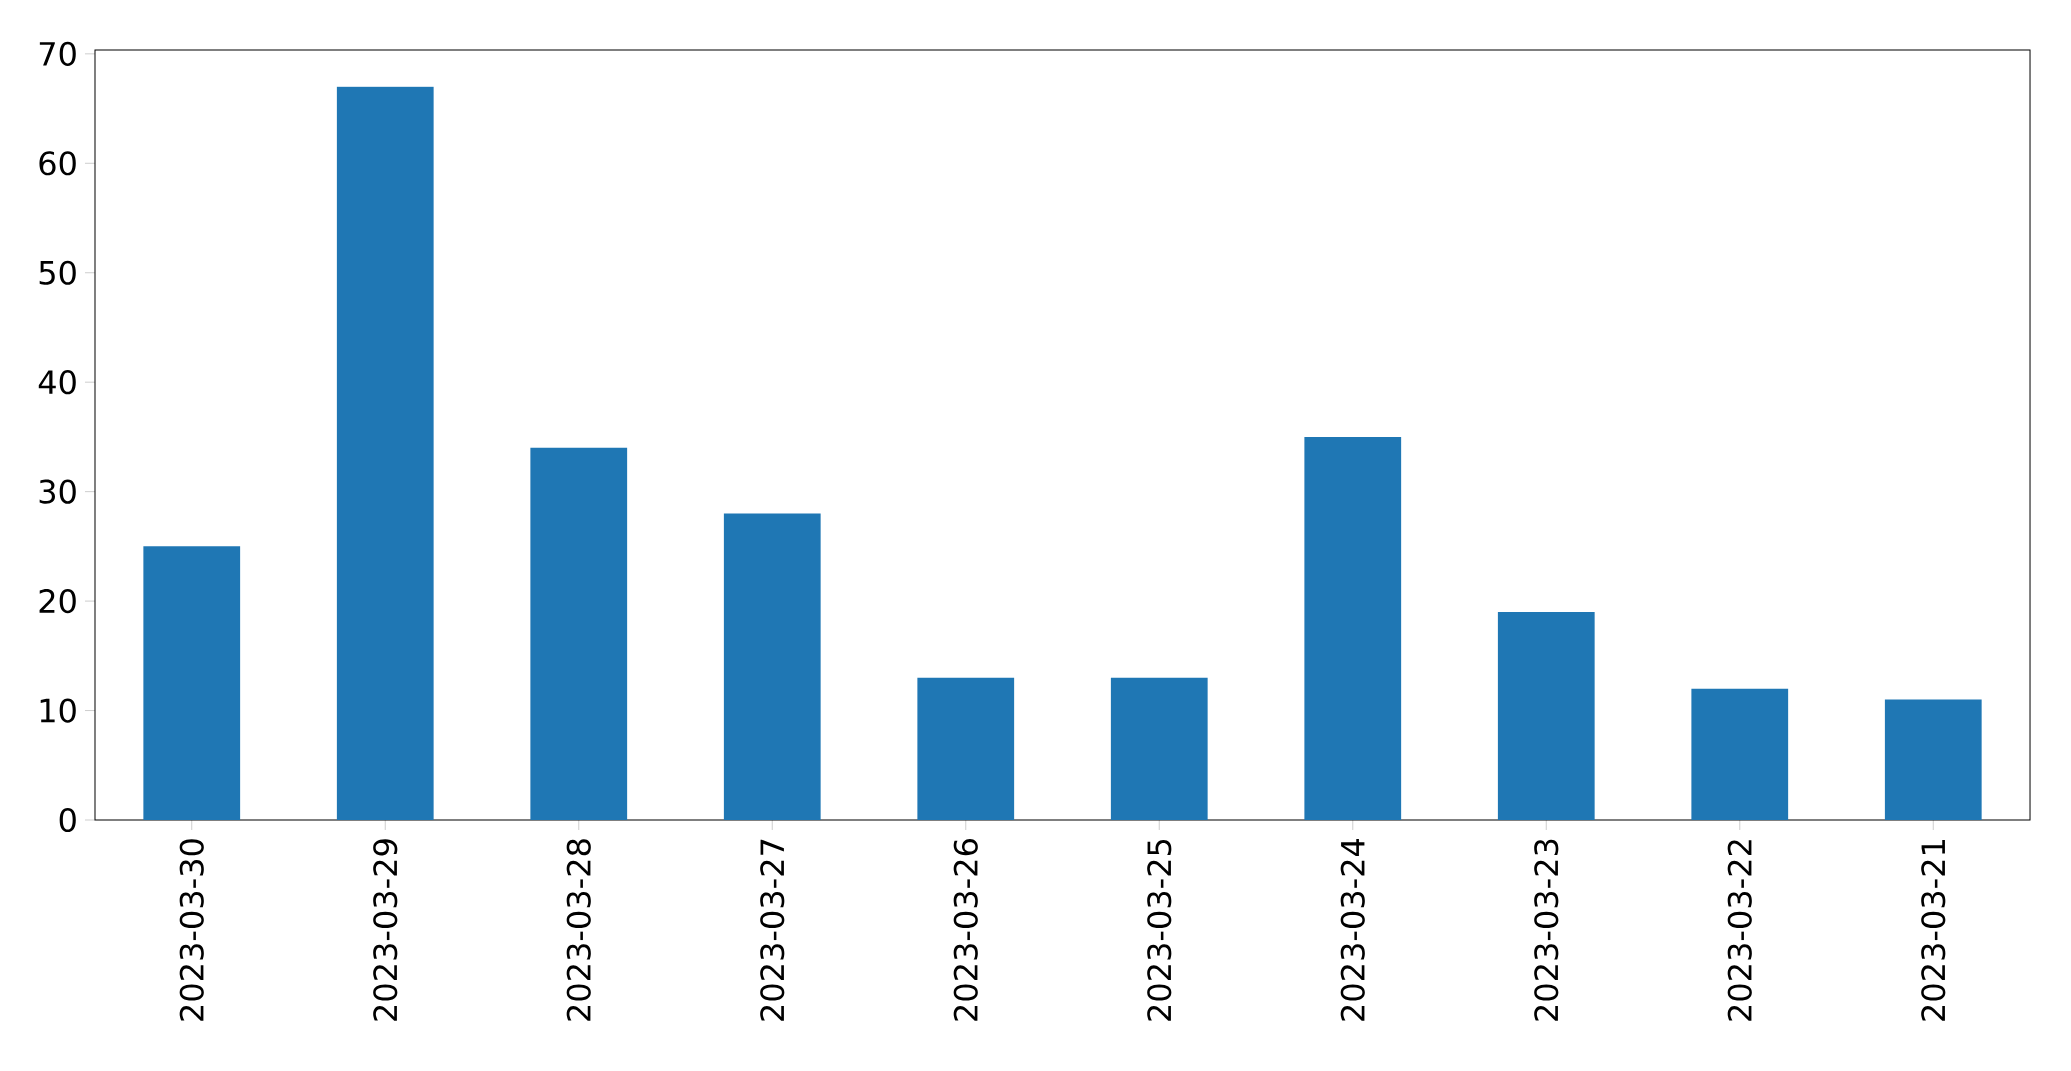 This screenshot has height=1071, width=2071. What do you see at coordinates (965, 930) in the screenshot?
I see `x-tick-label: 2023-03-26` at bounding box center [965, 930].